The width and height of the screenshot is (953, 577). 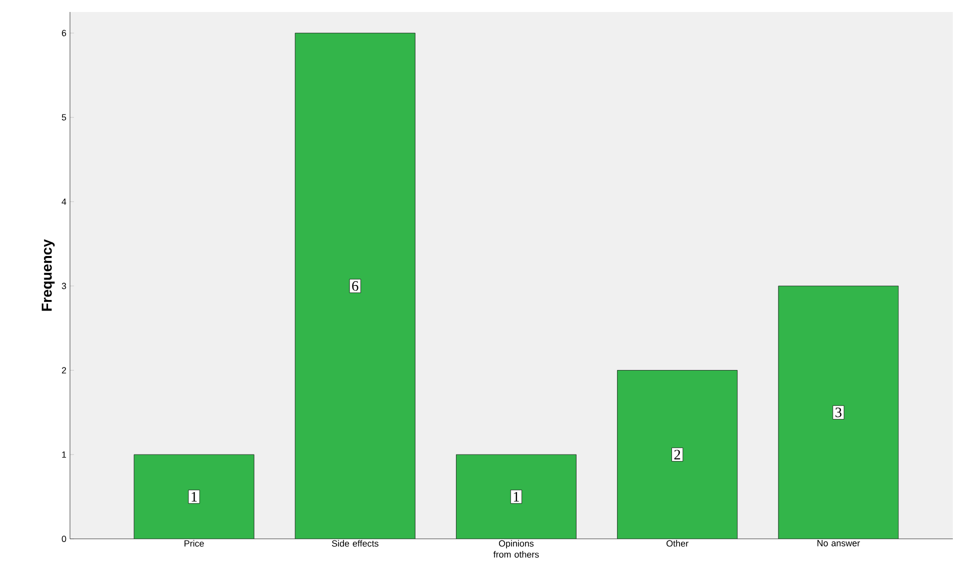 I want to click on x-tick-label: No answer, so click(x=838, y=543).